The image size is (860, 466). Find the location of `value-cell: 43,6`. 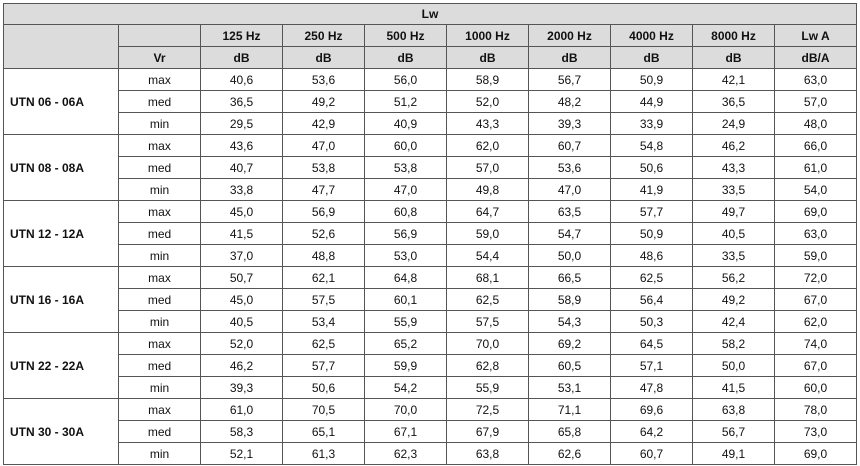

value-cell: 43,6 is located at coordinates (241, 145).